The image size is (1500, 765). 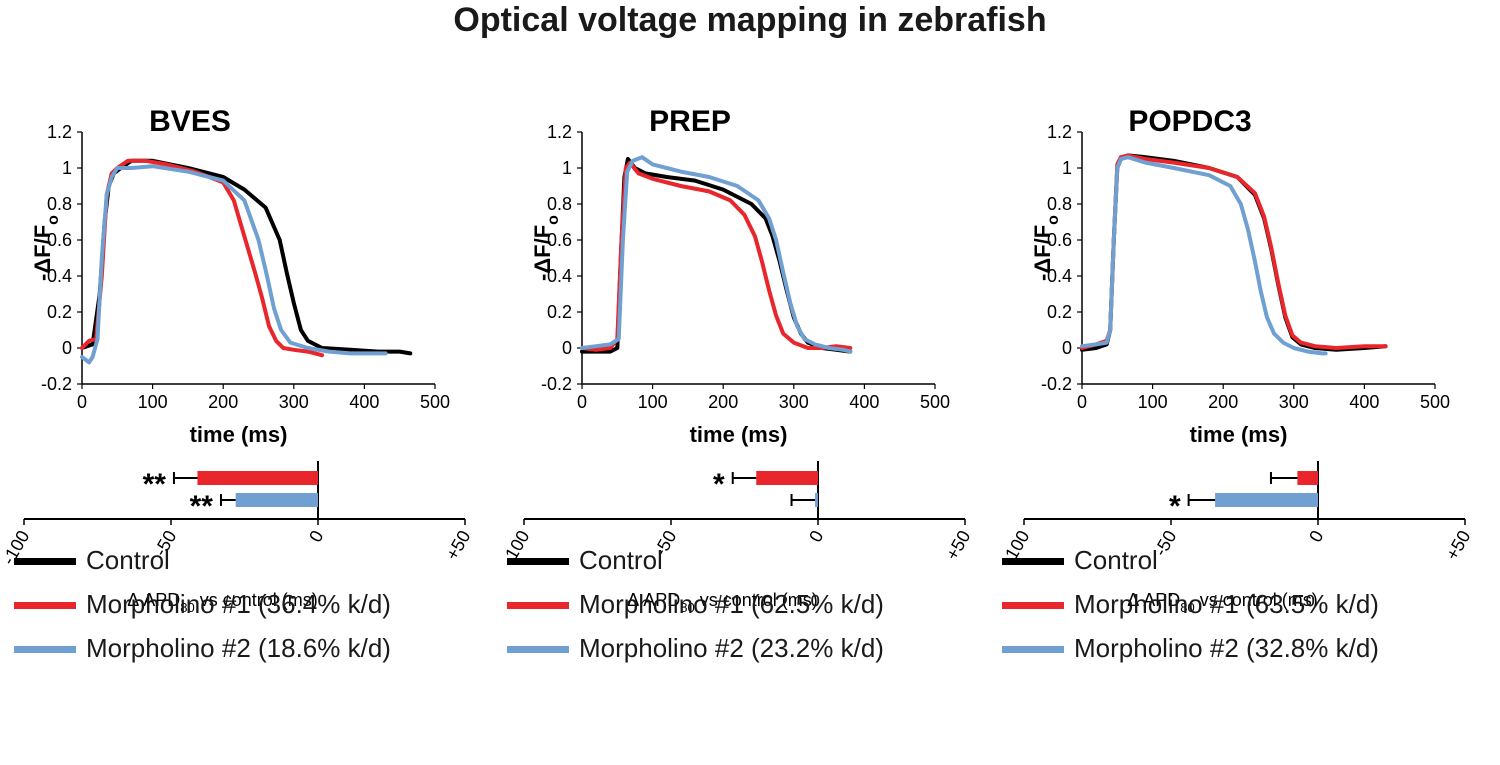 I want to click on legend-label: Morpholino #1 (63.5% k/d), so click(x=1226, y=604).